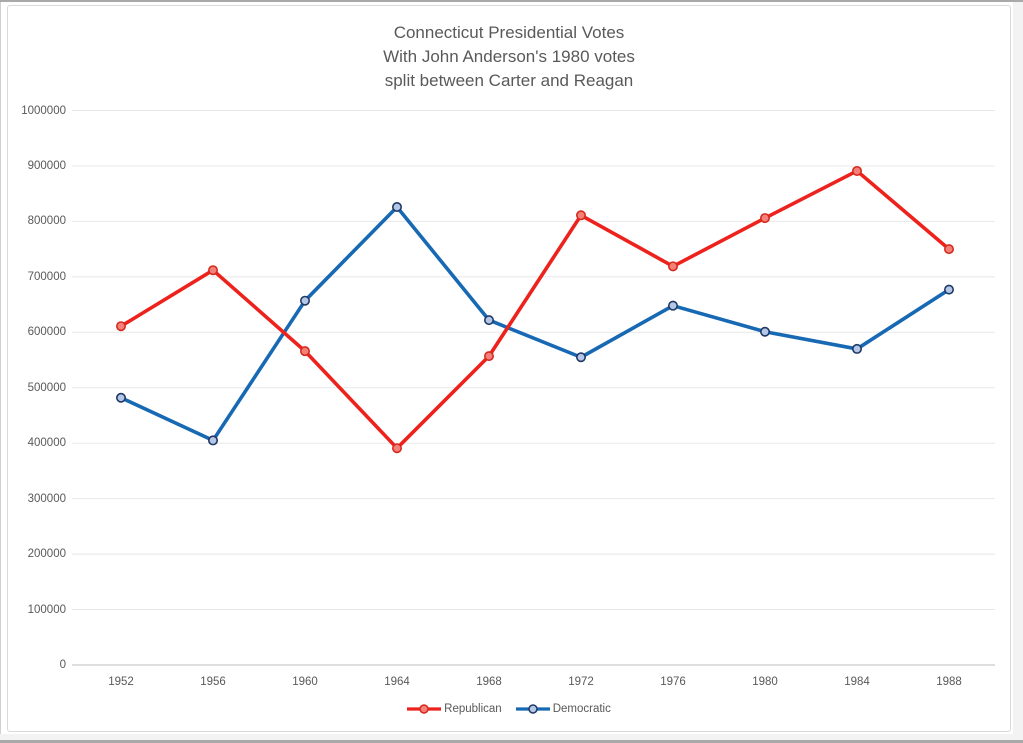 Image resolution: width=1023 pixels, height=743 pixels. What do you see at coordinates (765, 682) in the screenshot?
I see `x-tick-label: 1980` at bounding box center [765, 682].